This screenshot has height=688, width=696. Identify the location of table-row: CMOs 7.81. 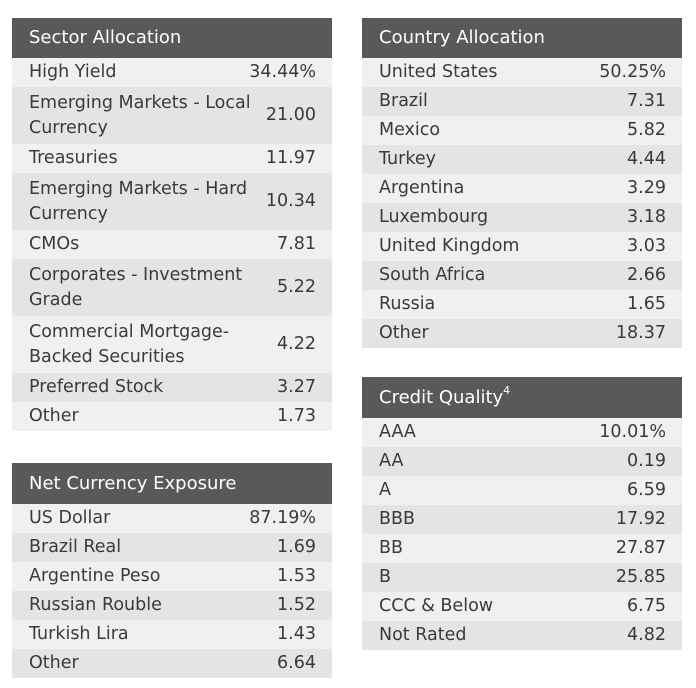
(172, 244).